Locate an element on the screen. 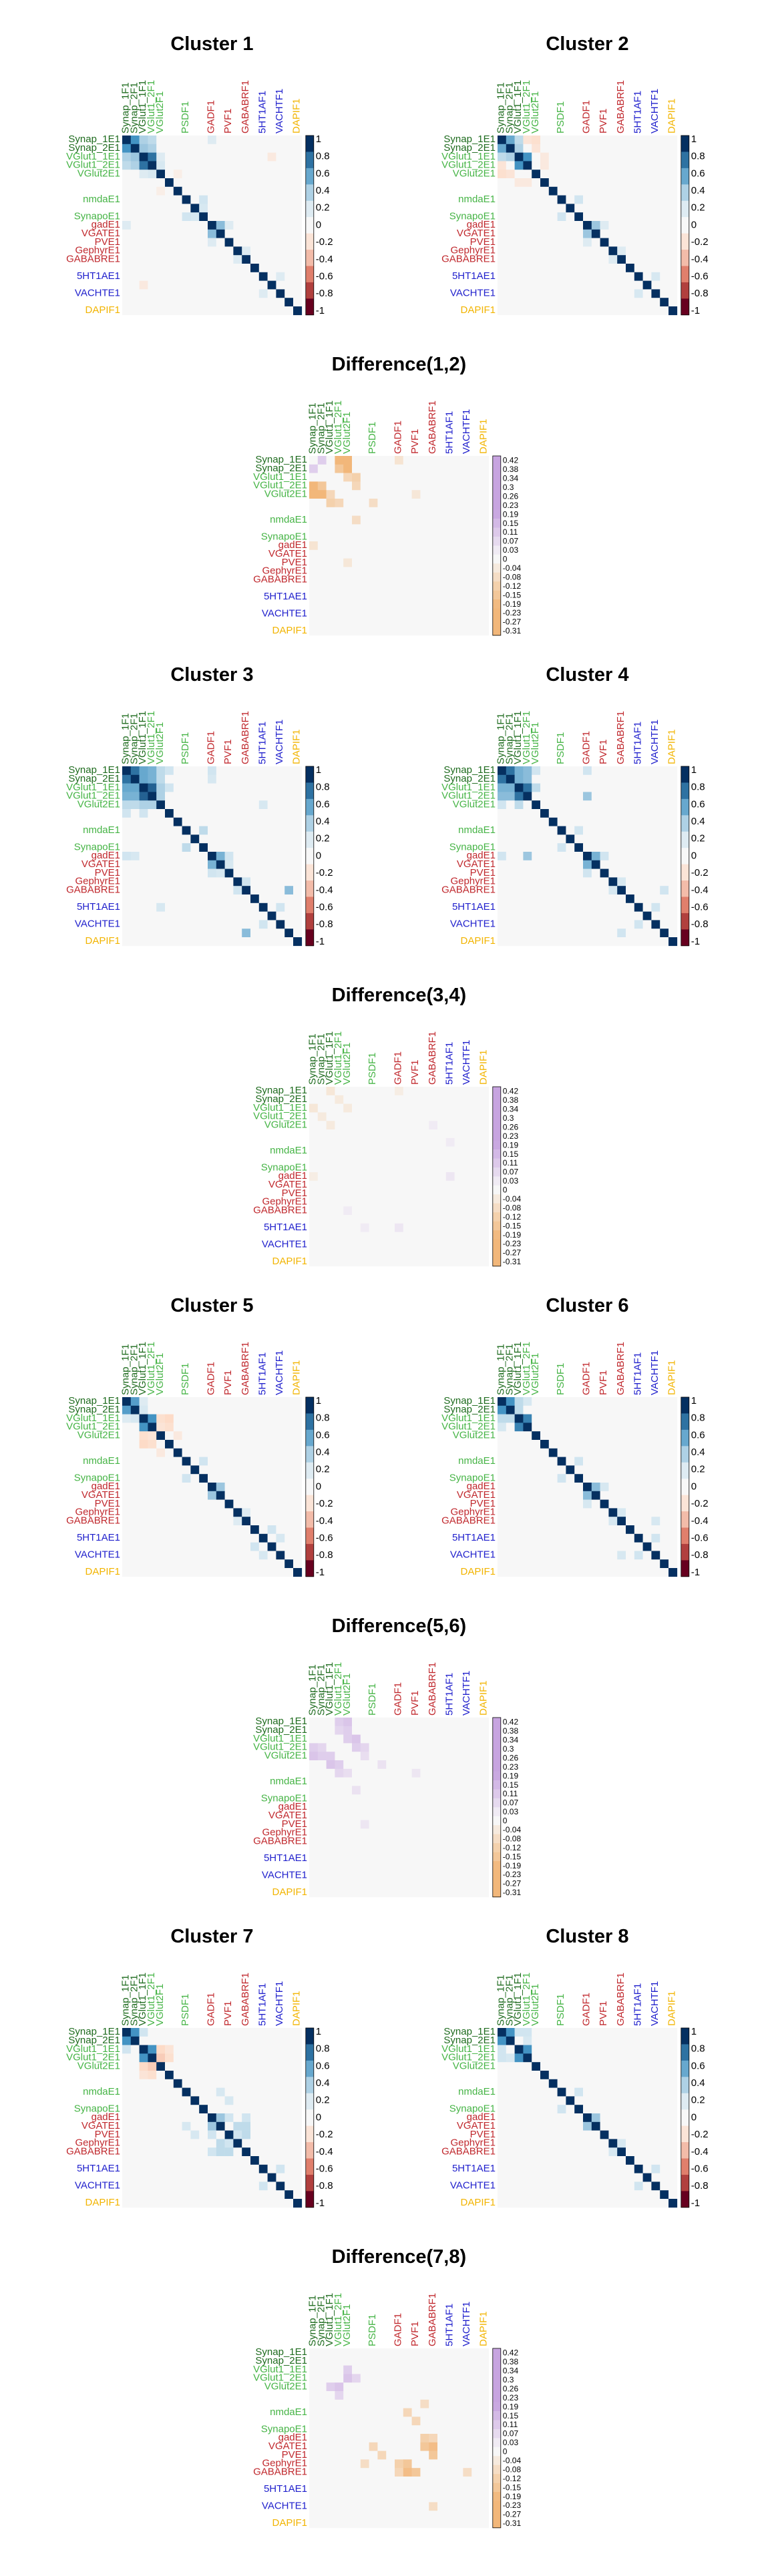 Image resolution: width=758 pixels, height=2576 pixels. col-label: 5HT1AF1 is located at coordinates (262, 743).